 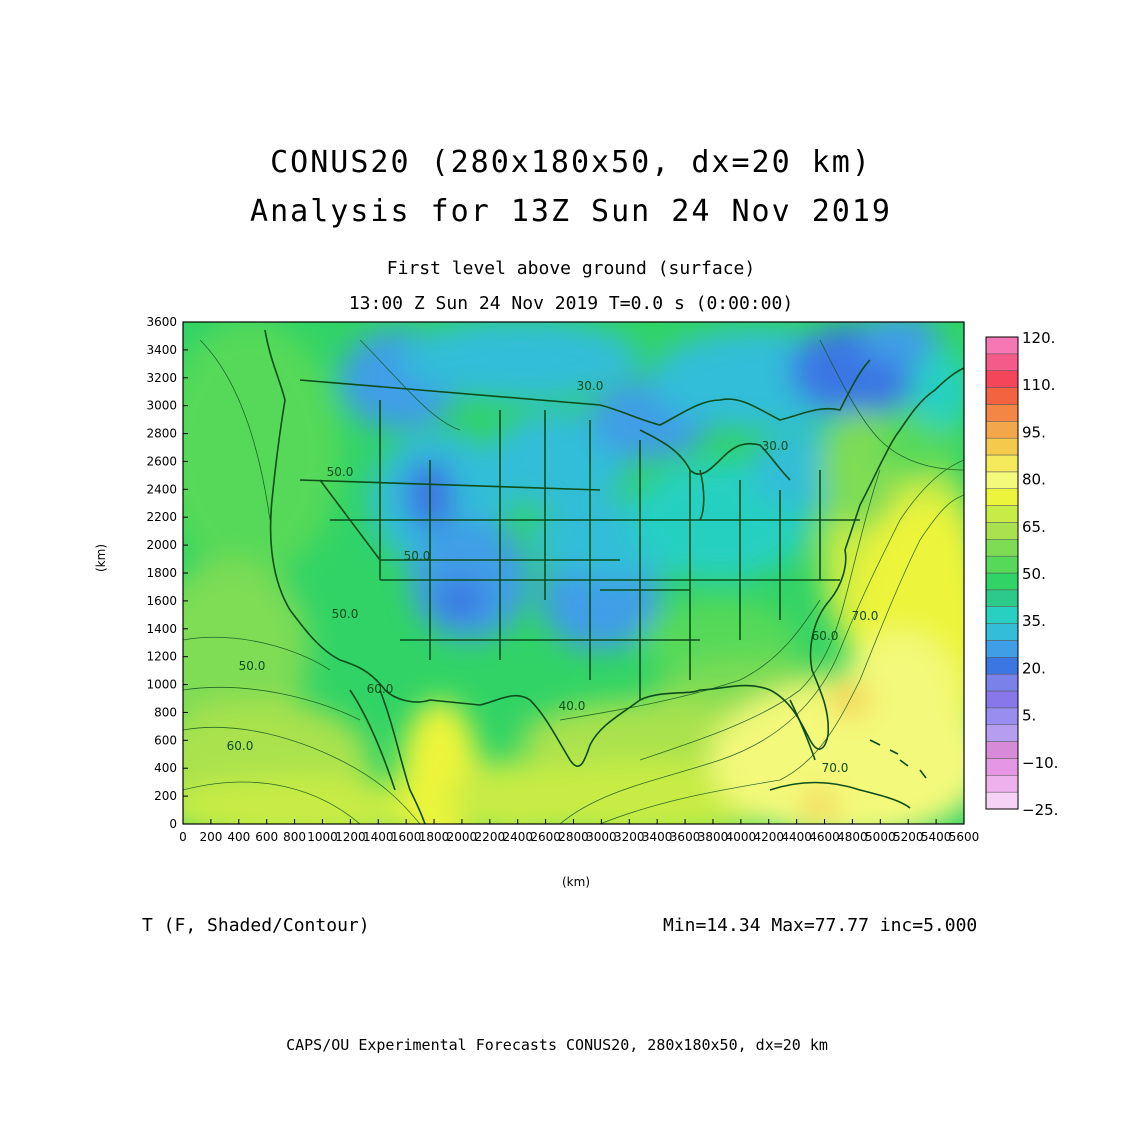 What do you see at coordinates (406, 837) in the screenshot?
I see `x-tick-label: 1600` at bounding box center [406, 837].